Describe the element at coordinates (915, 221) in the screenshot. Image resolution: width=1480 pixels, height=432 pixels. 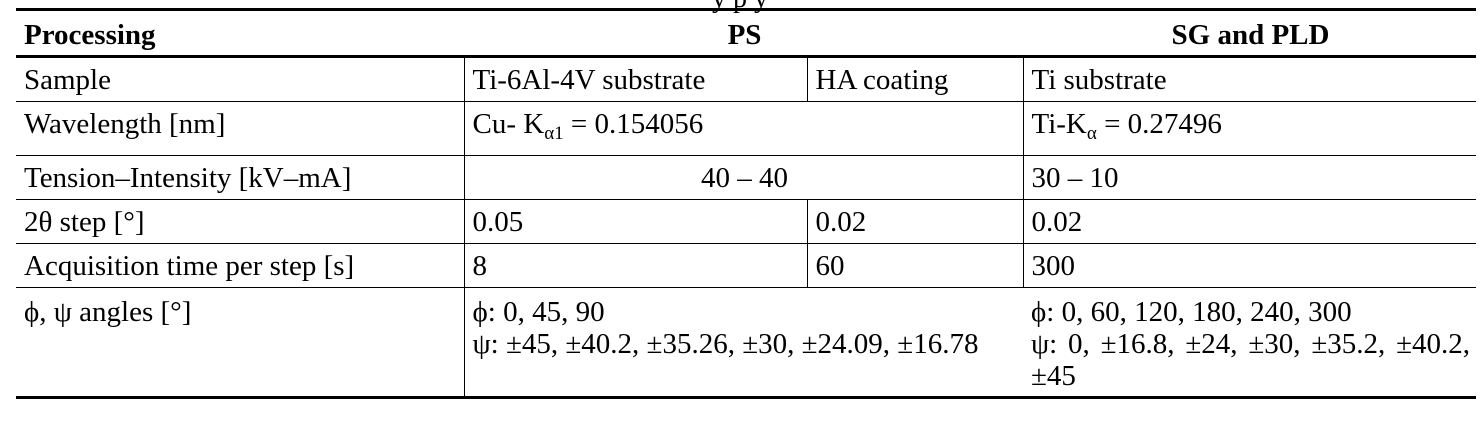
I see `cell-ps-coating: 0.02` at that location.